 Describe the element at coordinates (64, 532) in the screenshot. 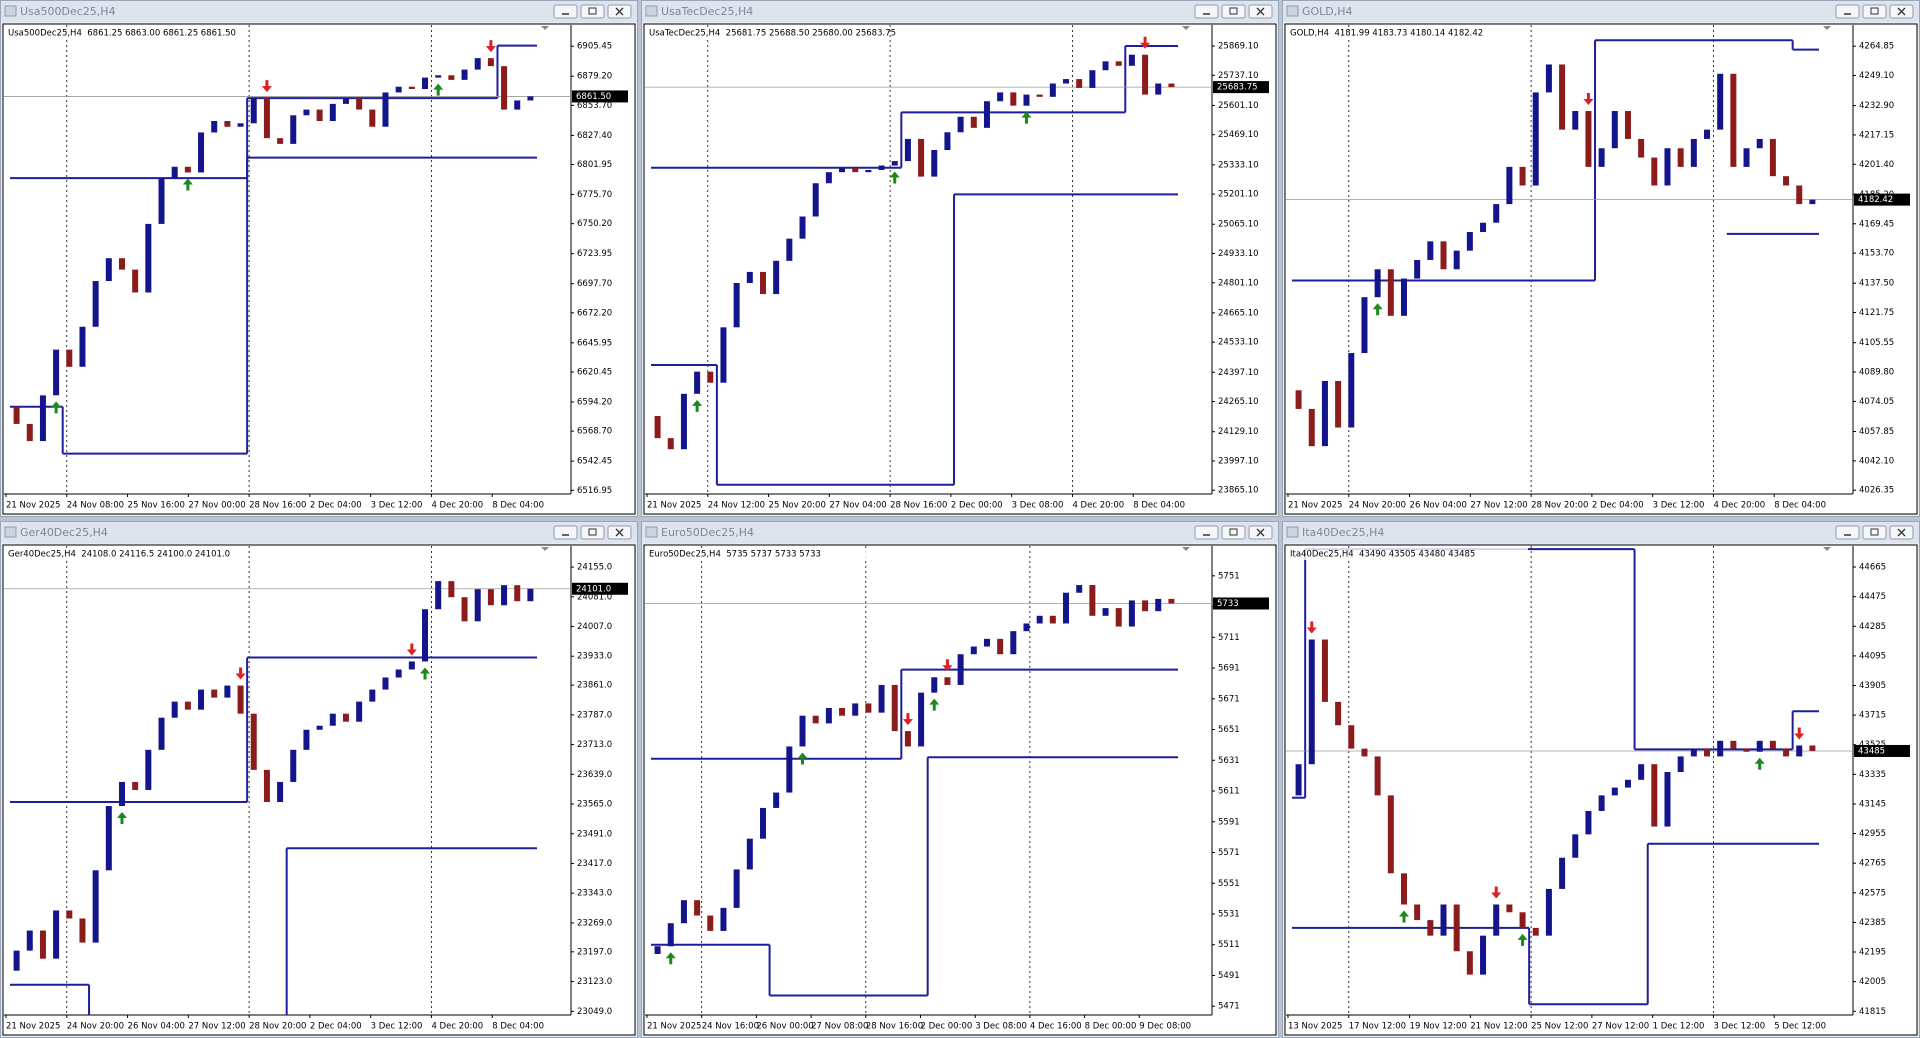

I see `window-title: Ger40Dec25,H4` at that location.